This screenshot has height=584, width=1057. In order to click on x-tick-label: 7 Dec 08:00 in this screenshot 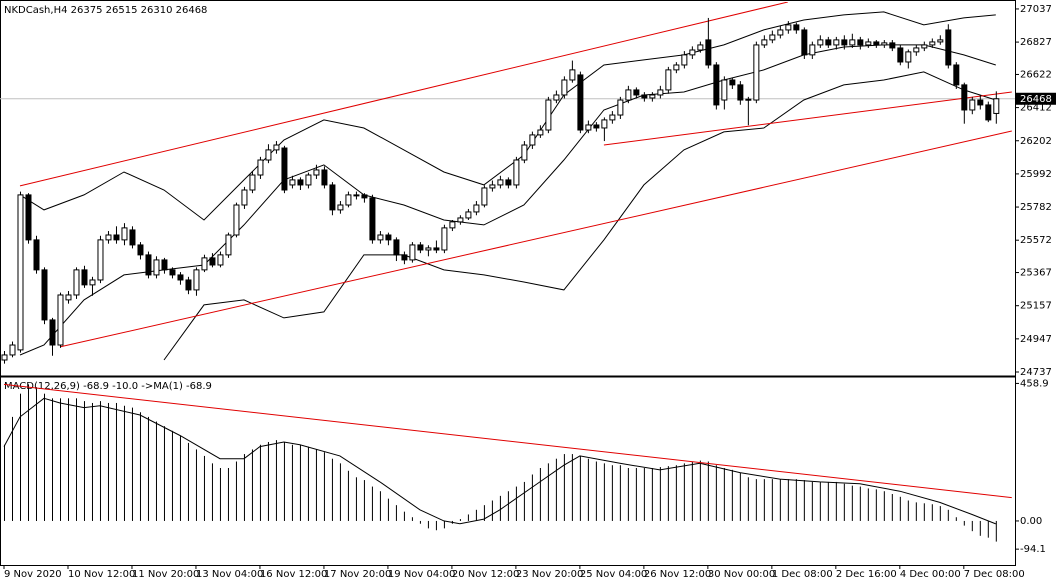, I will do `click(994, 574)`.